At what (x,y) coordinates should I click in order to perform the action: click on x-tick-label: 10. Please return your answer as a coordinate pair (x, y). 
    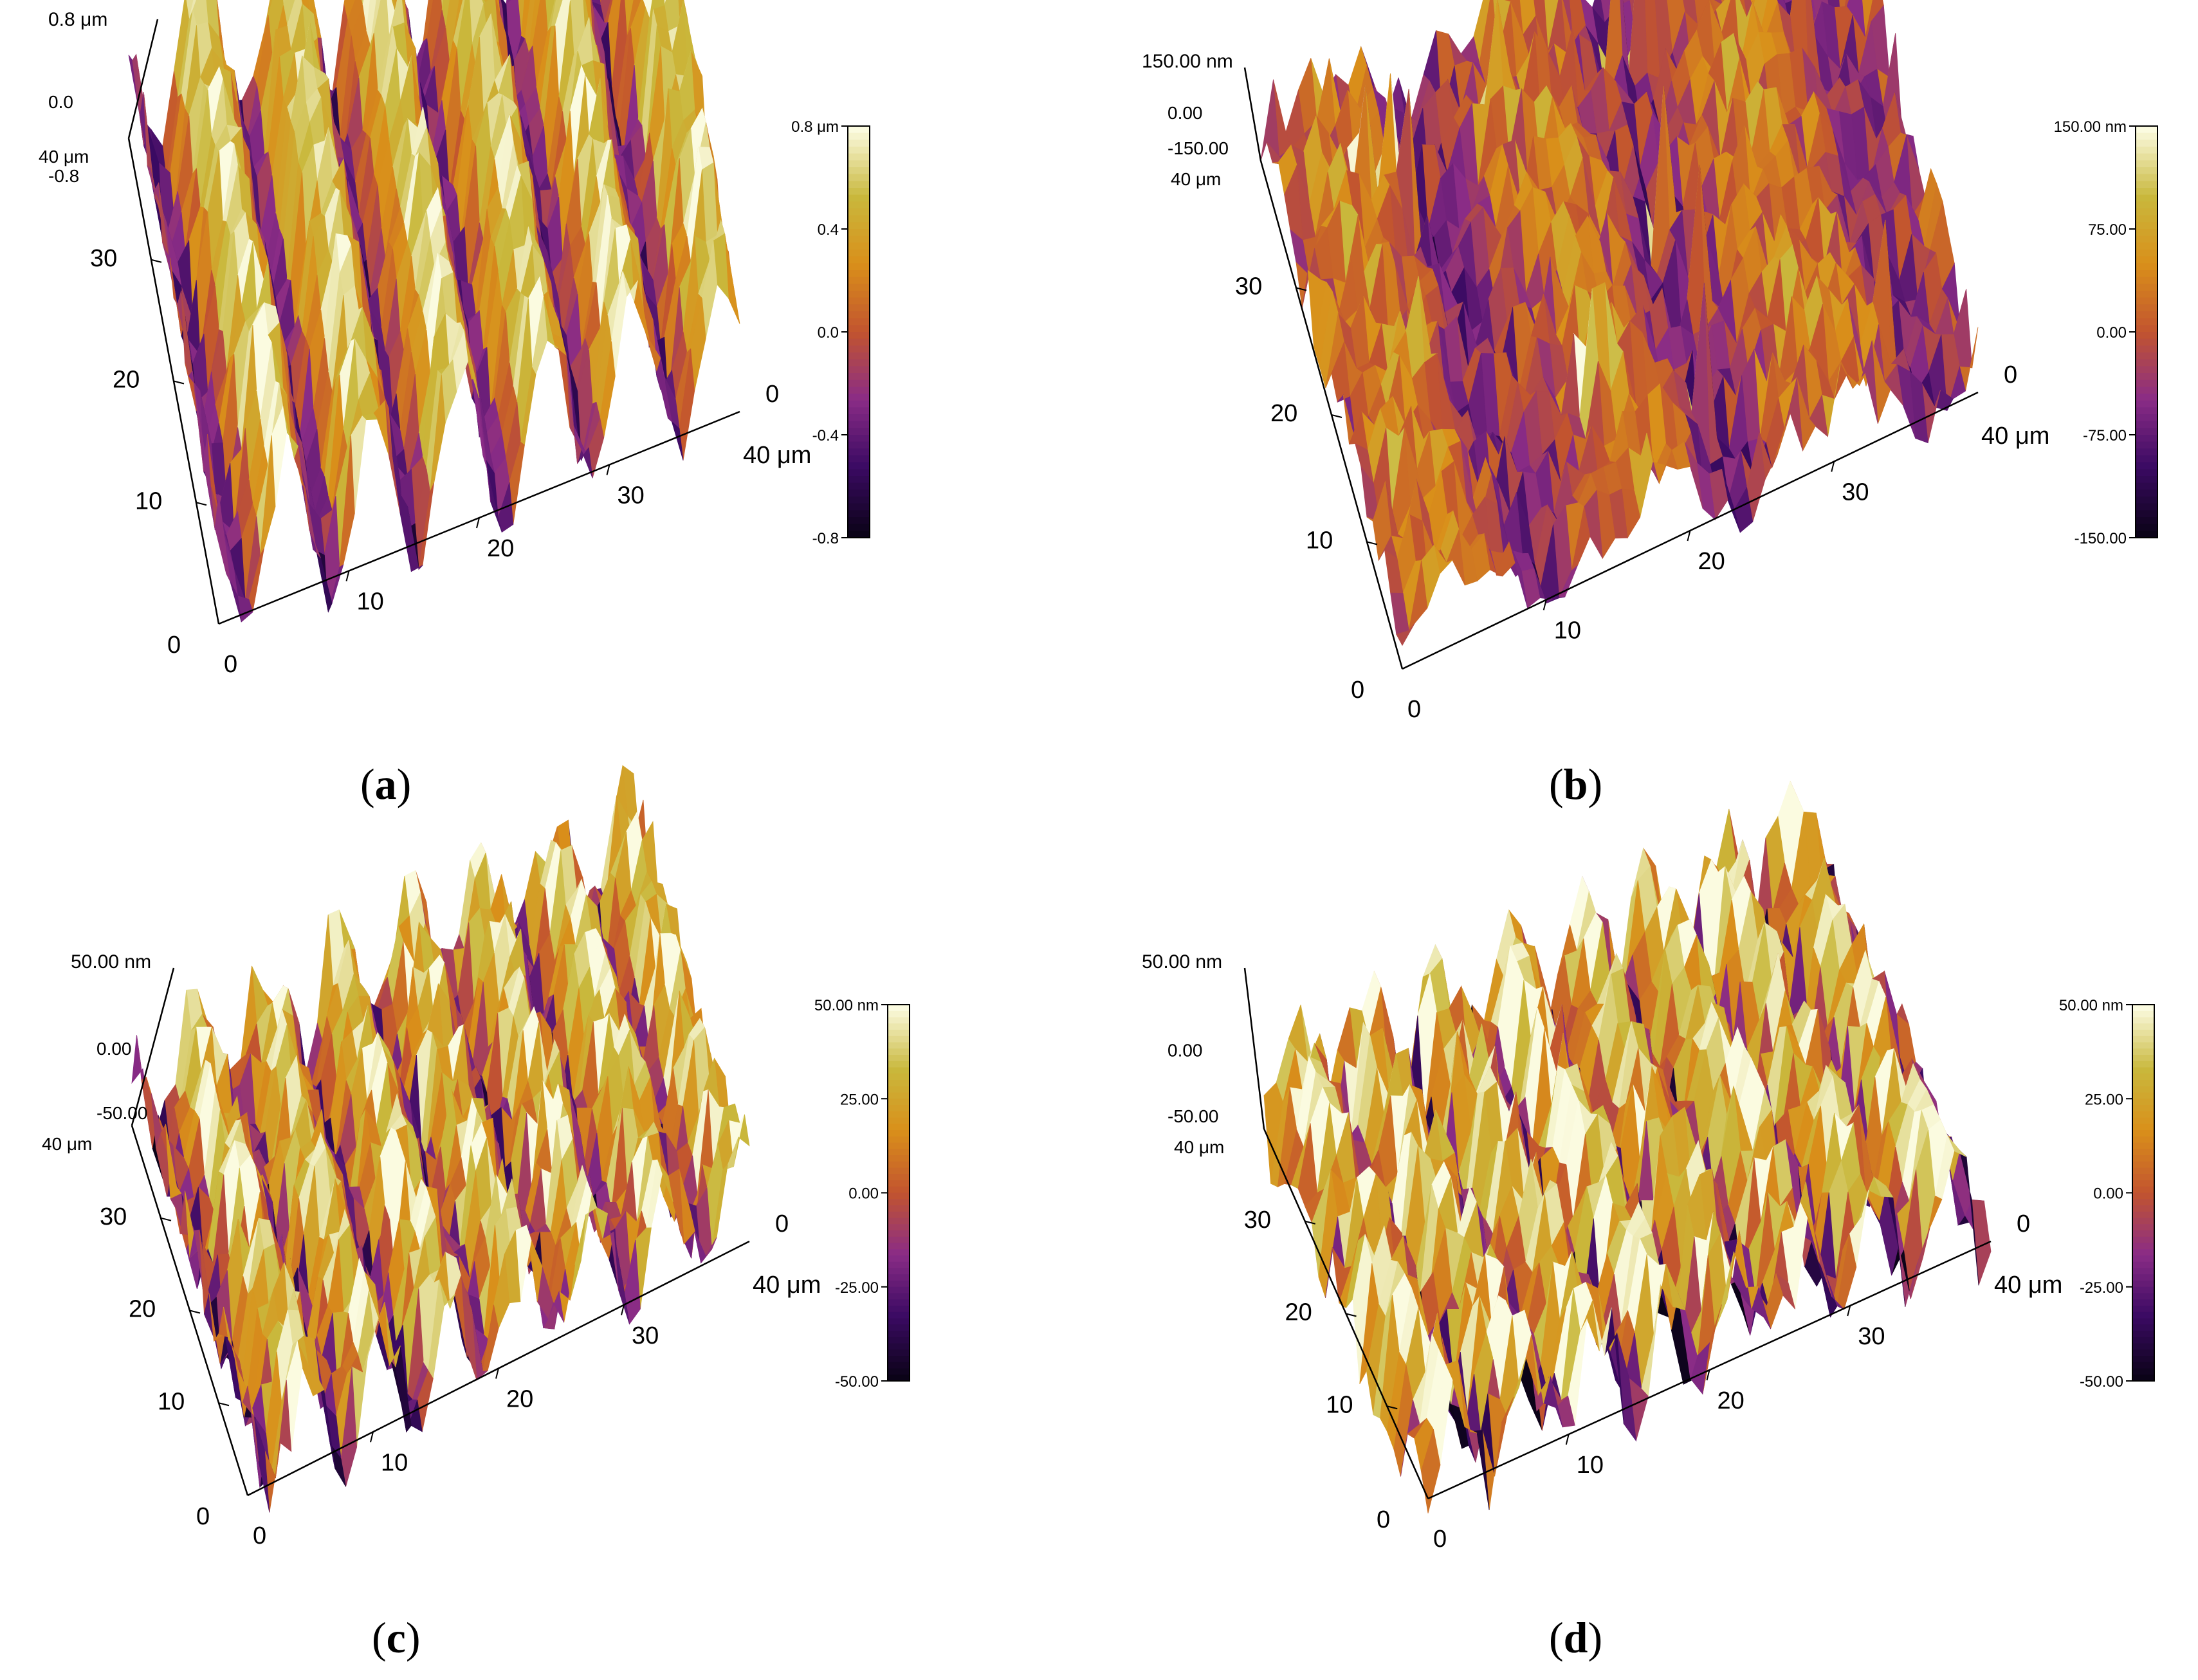
    Looking at the image, I should click on (370, 602).